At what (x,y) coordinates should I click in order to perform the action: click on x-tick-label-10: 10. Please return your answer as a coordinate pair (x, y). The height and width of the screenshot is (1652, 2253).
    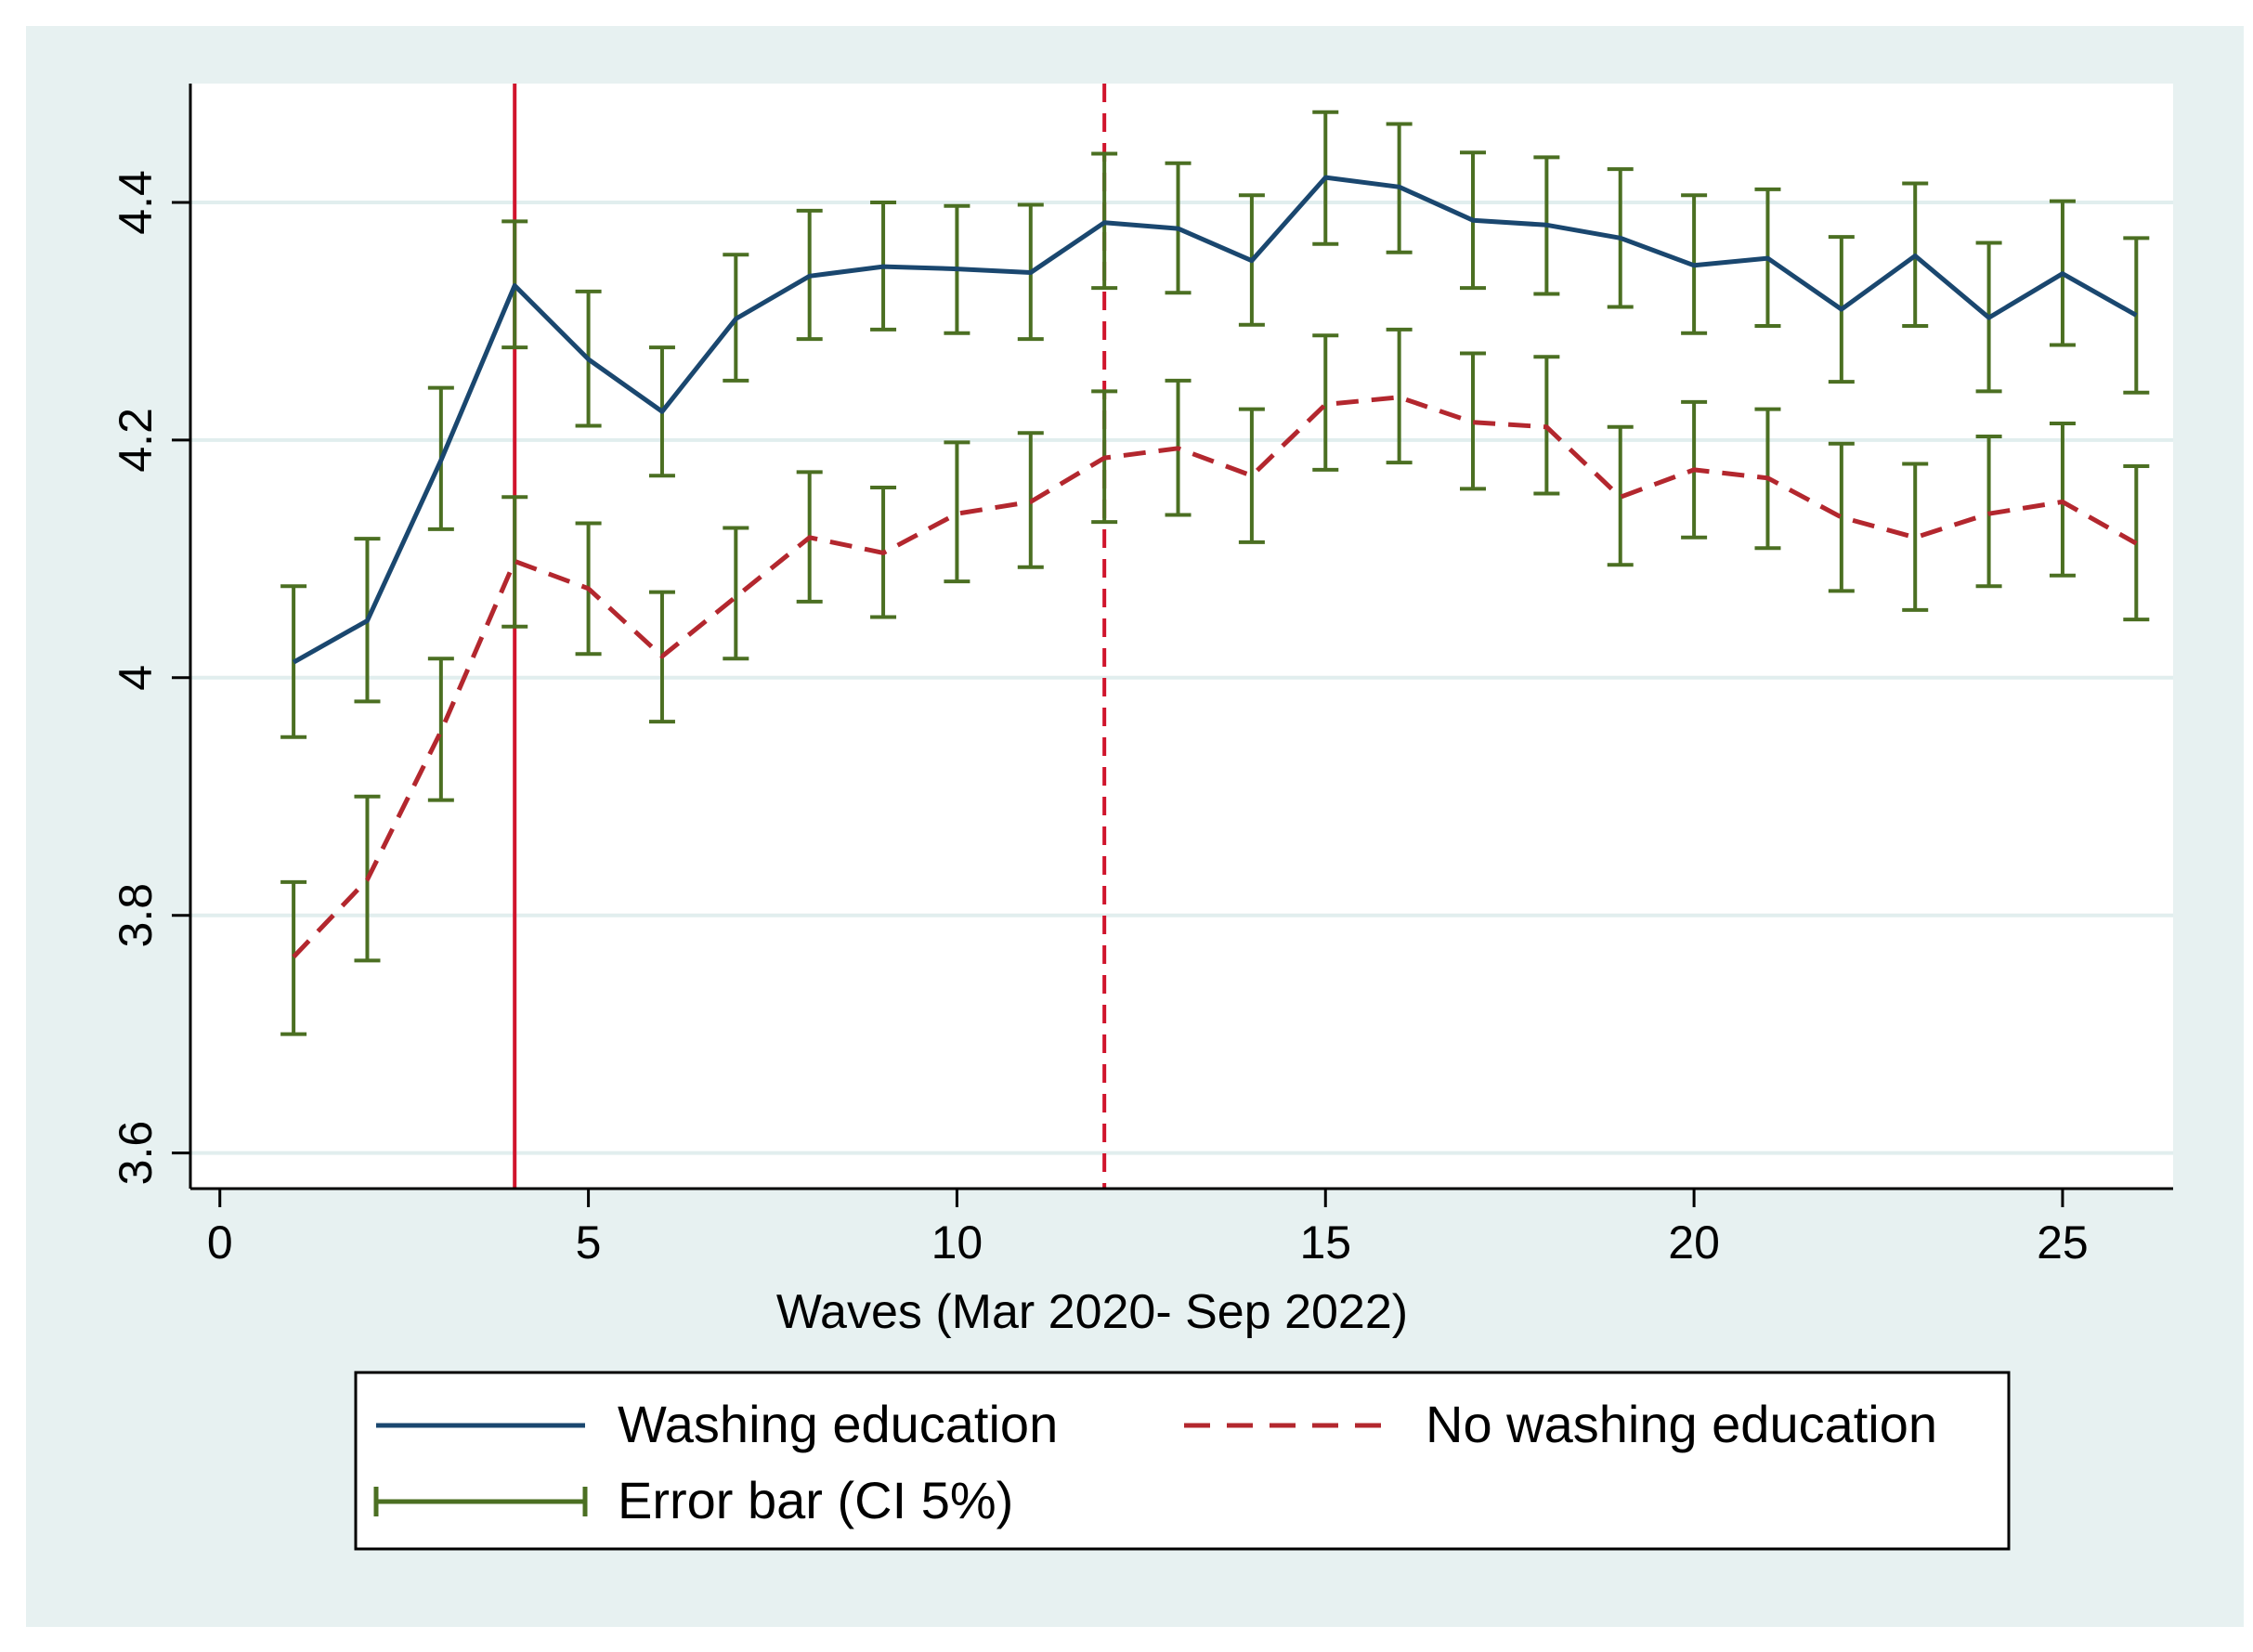
    Looking at the image, I should click on (957, 1242).